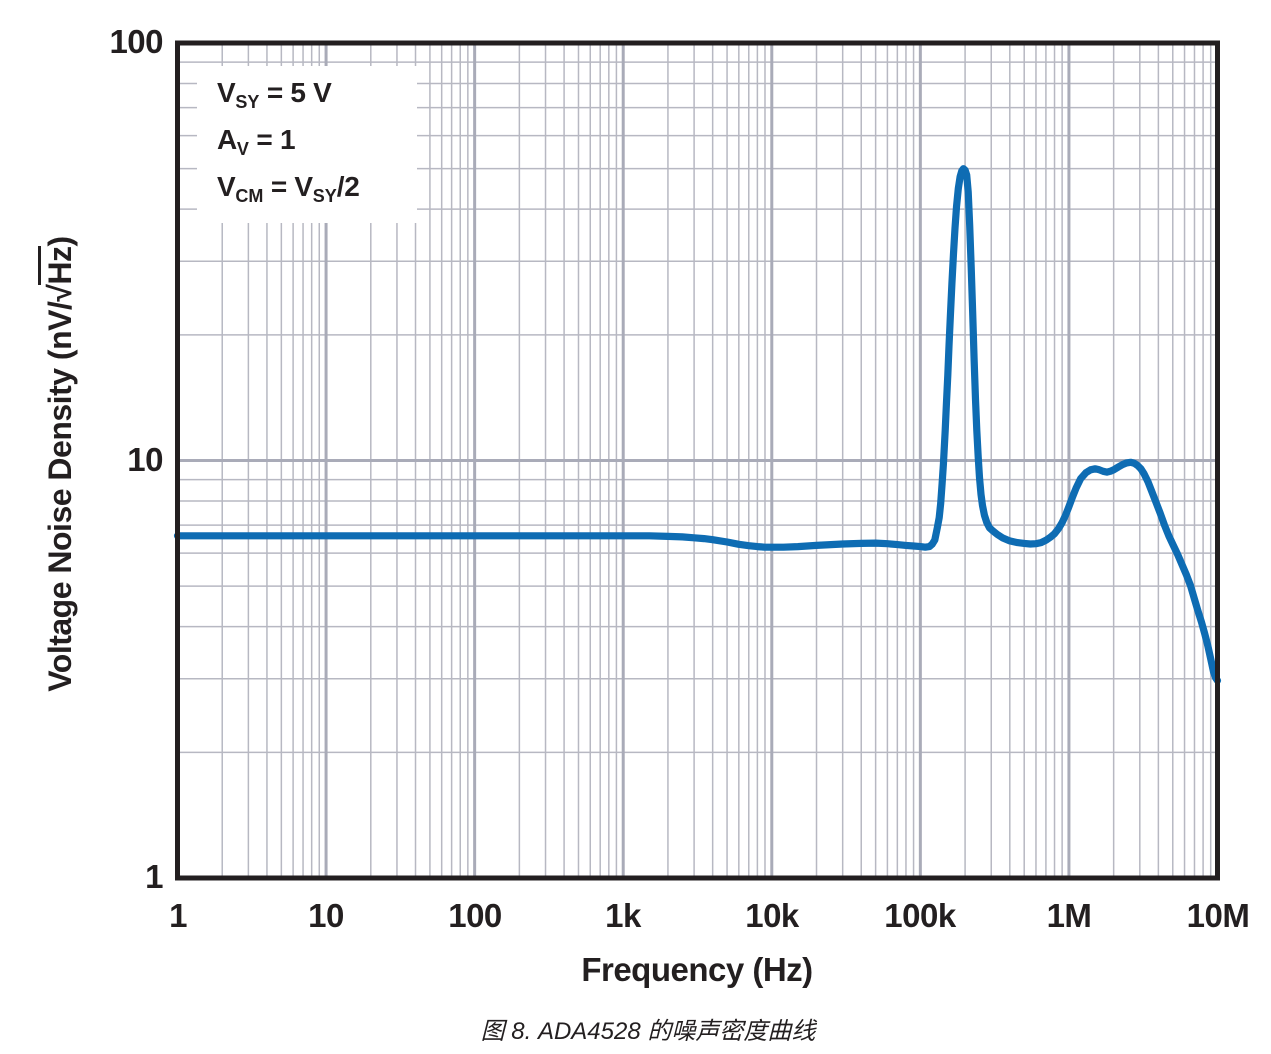 Image resolution: width=1271 pixels, height=1054 pixels. What do you see at coordinates (154, 876) in the screenshot?
I see `y-tick-label: 1` at bounding box center [154, 876].